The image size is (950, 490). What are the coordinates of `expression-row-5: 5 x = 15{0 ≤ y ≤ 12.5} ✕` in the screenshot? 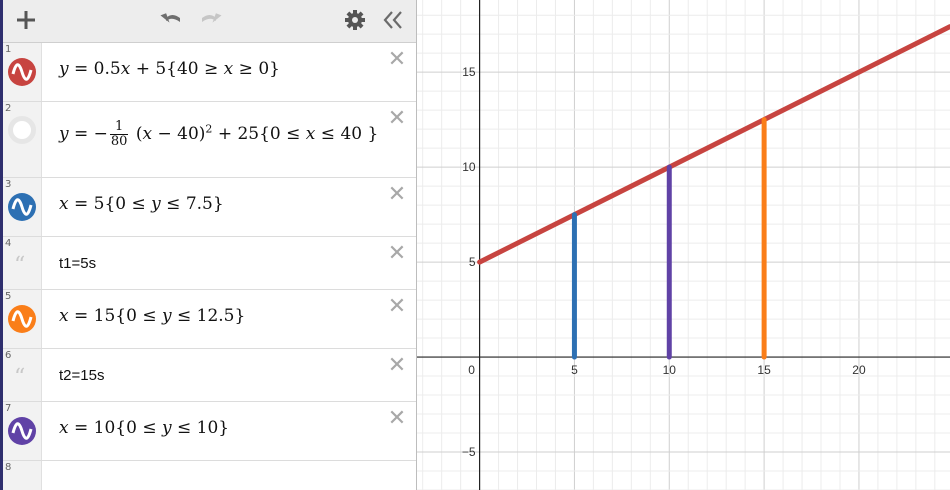 It's located at (209, 319).